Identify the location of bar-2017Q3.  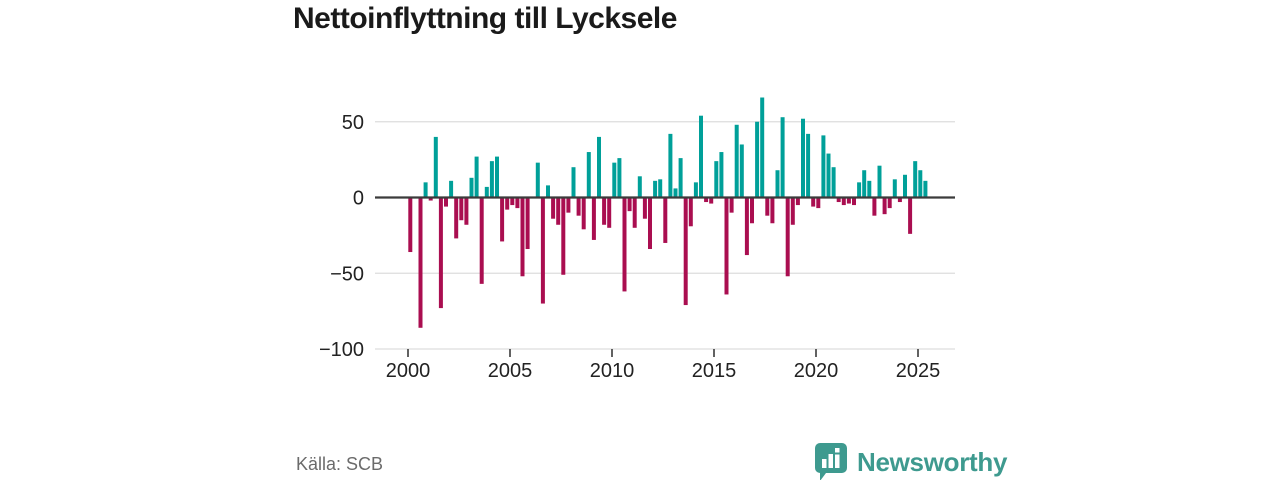
(767, 206).